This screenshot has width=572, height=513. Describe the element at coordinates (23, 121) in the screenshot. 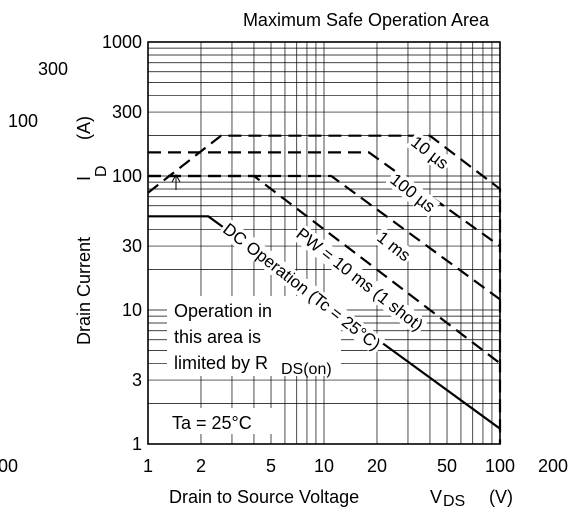

I see `left-label-100: 100` at that location.